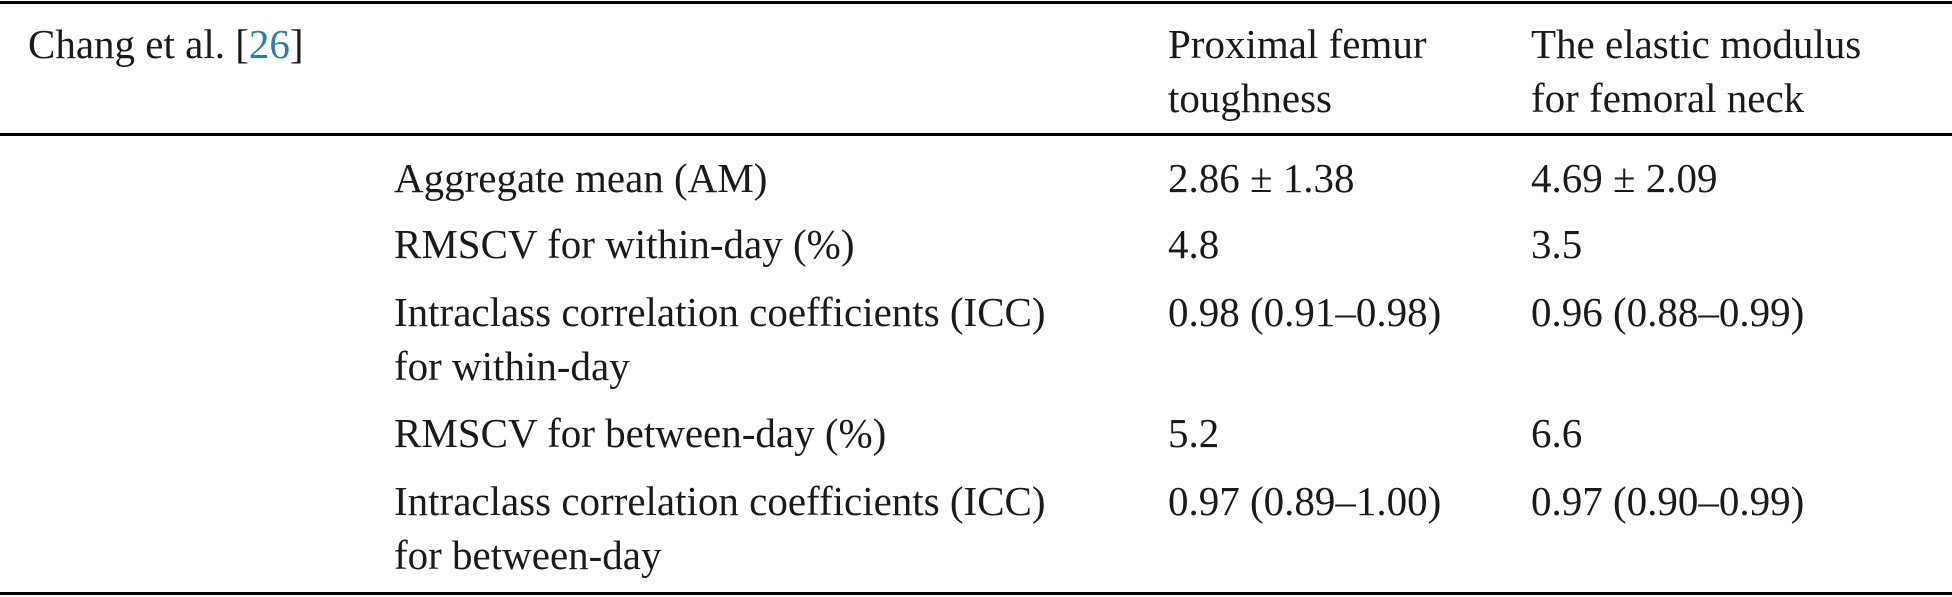  I want to click on header-rule, so click(976, 134).